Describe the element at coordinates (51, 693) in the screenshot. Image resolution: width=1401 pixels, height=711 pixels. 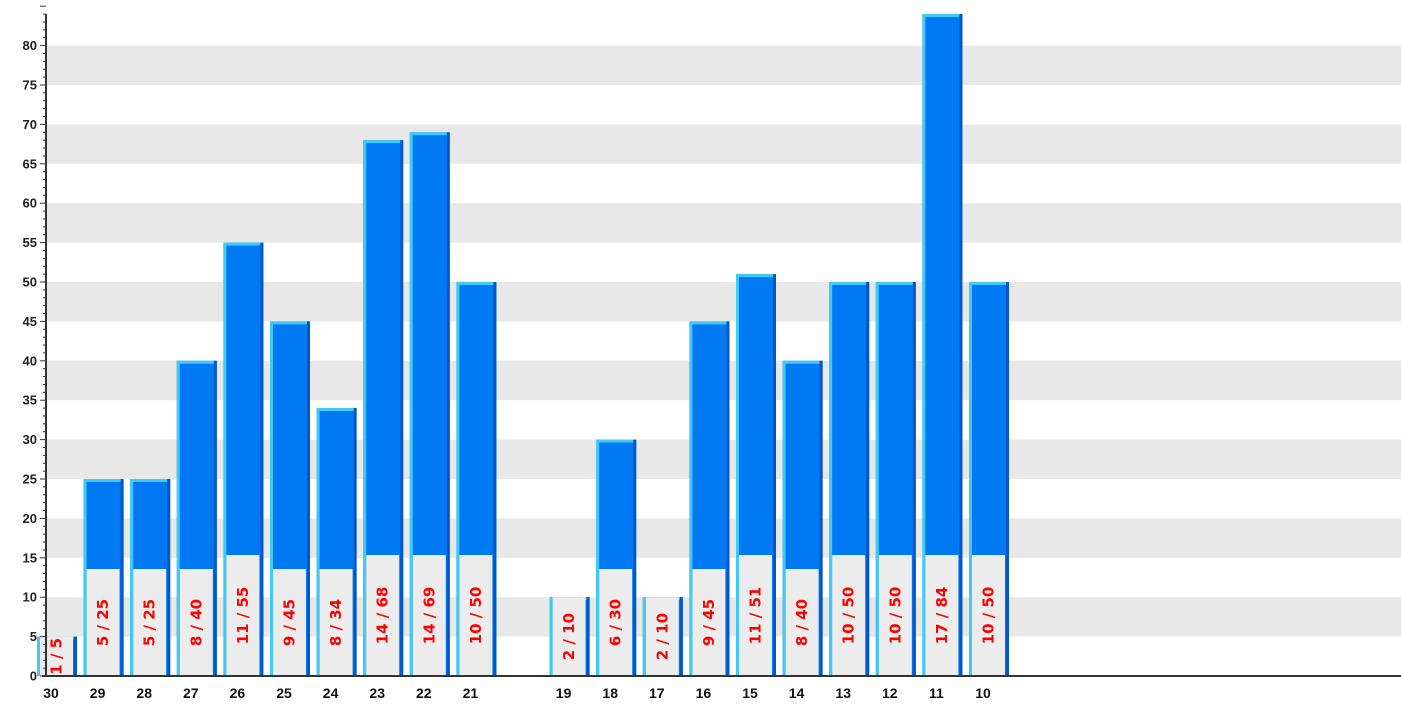
I see `x-tick-label: 30` at that location.